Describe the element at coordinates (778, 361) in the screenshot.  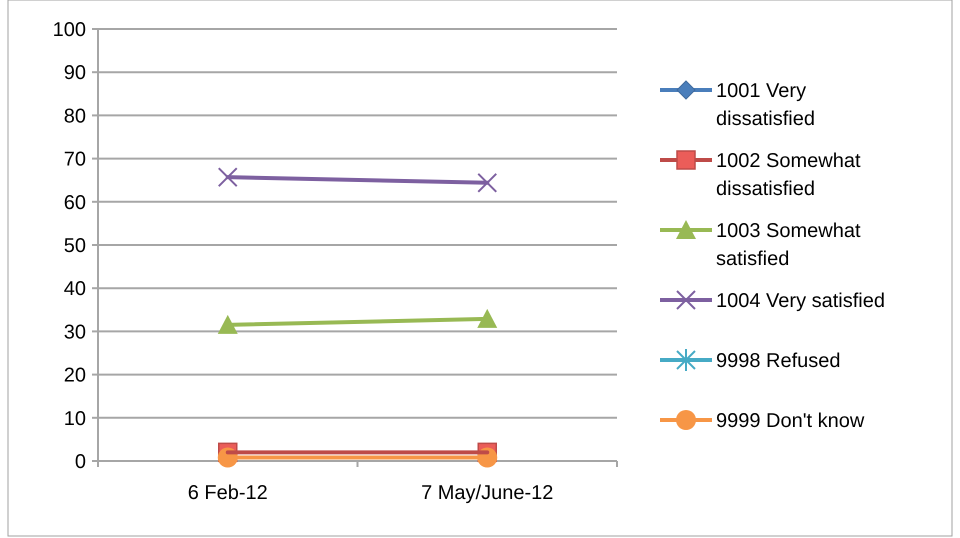
I see `legend-label: 9998 Refused` at that location.